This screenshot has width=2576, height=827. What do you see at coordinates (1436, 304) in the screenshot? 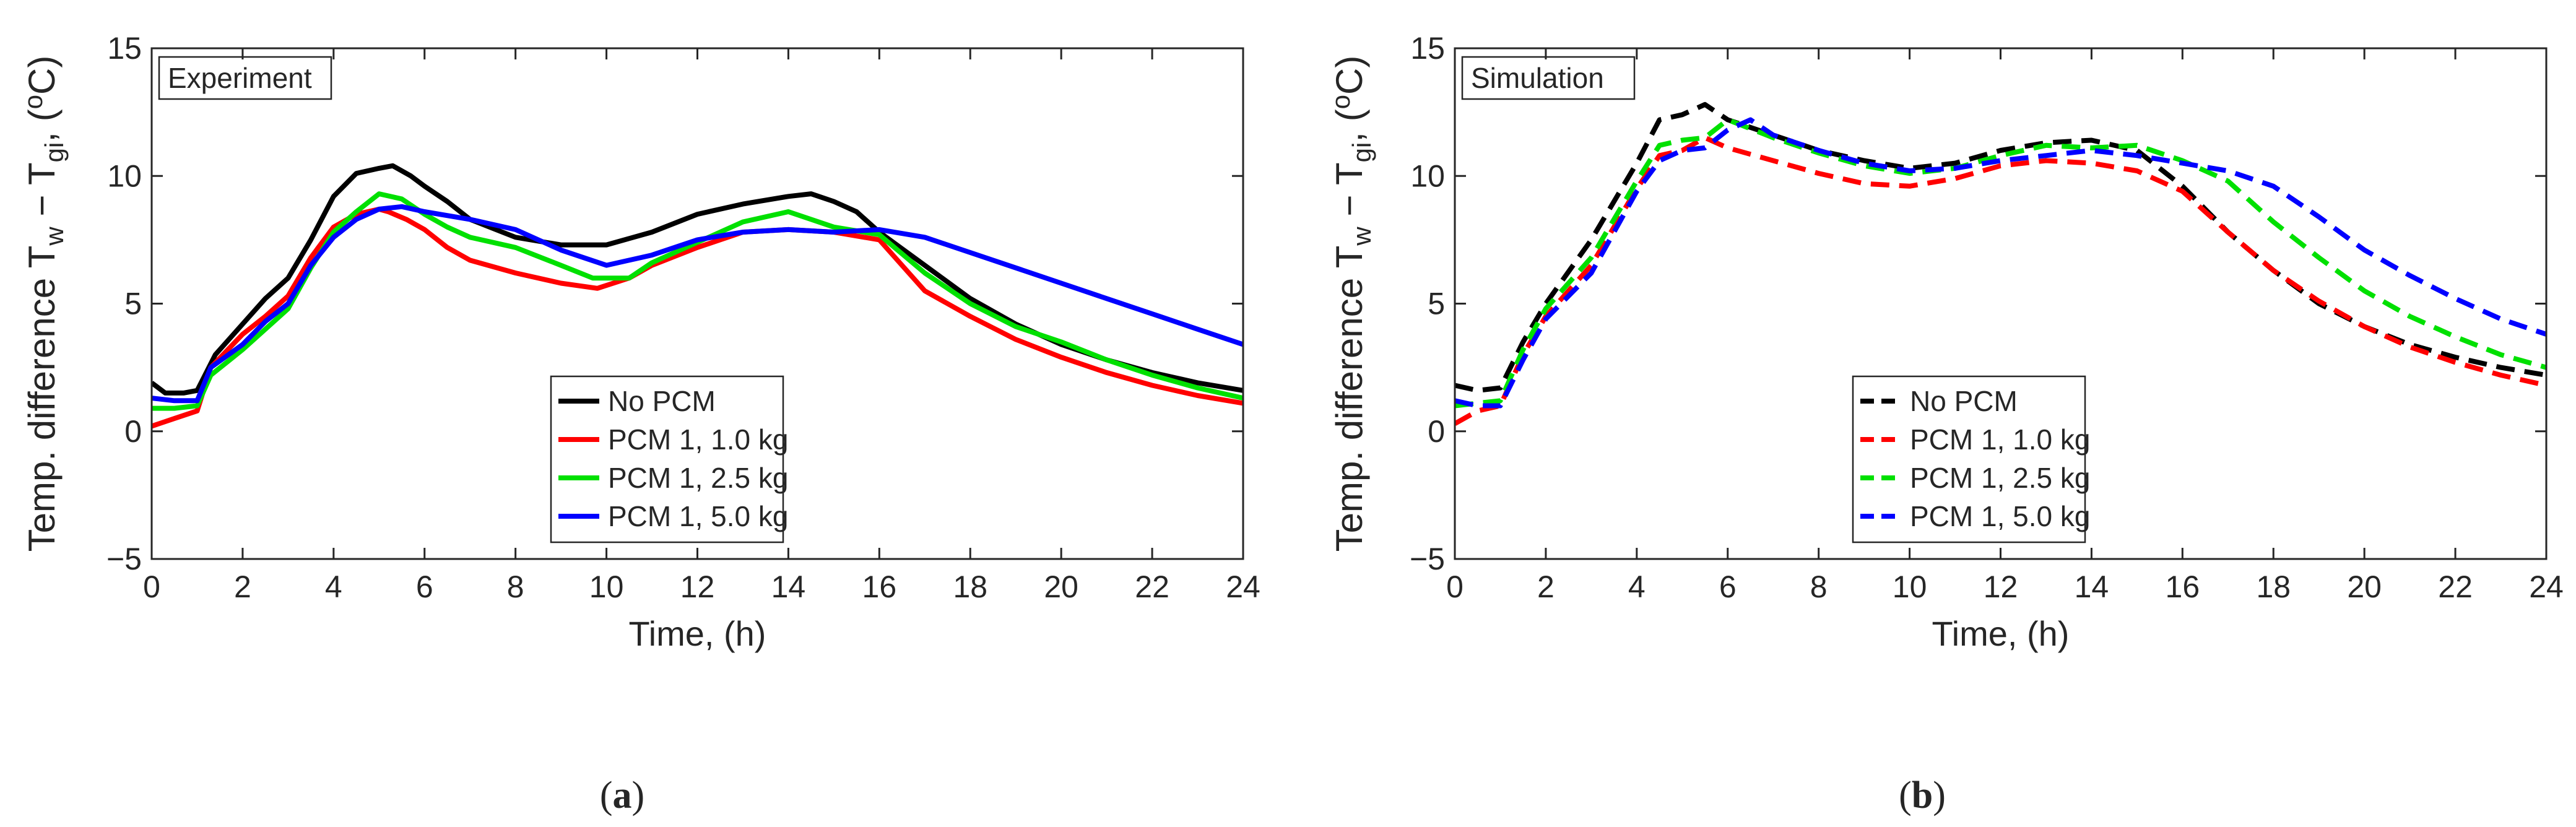
I see `chart-1-y-tick-label-2: 5` at bounding box center [1436, 304].